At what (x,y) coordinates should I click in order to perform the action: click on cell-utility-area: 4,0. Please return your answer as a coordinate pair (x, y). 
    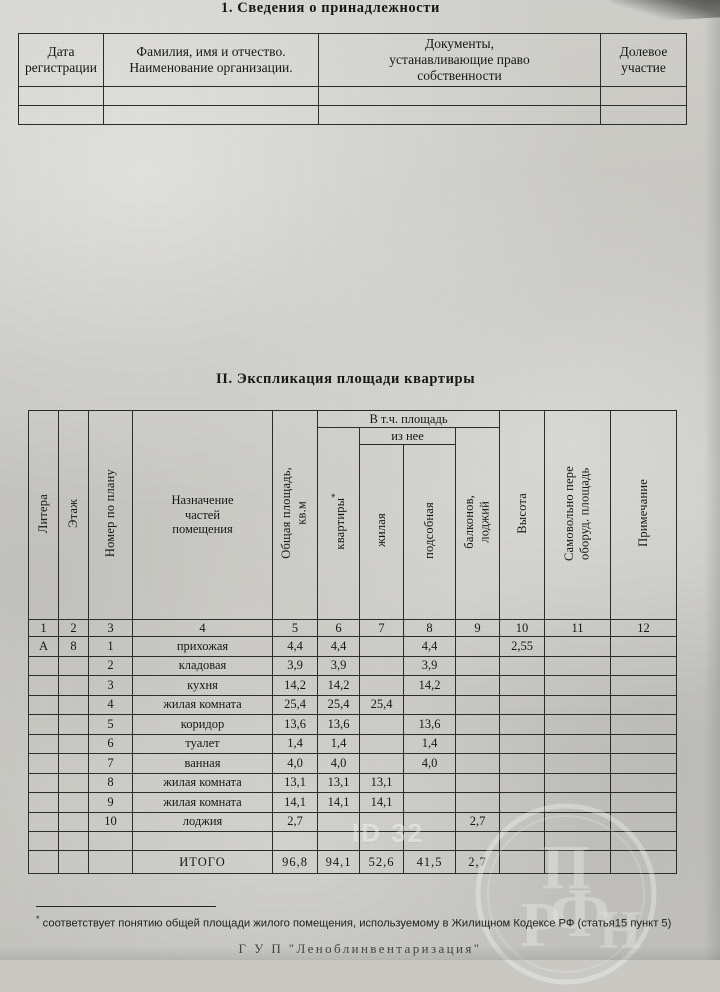
    Looking at the image, I should click on (429, 763).